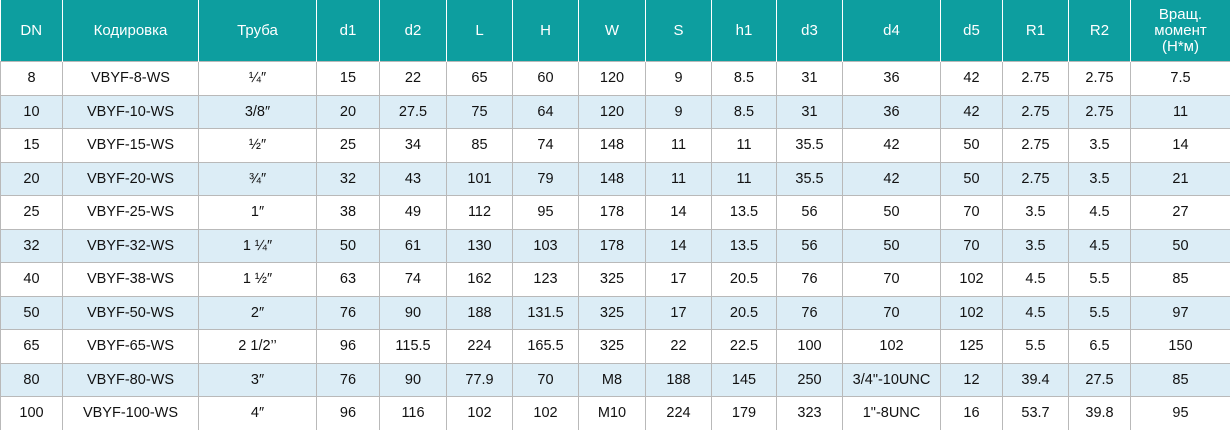 This screenshot has height=430, width=1230. I want to click on header-cell: h1, so click(744, 31).